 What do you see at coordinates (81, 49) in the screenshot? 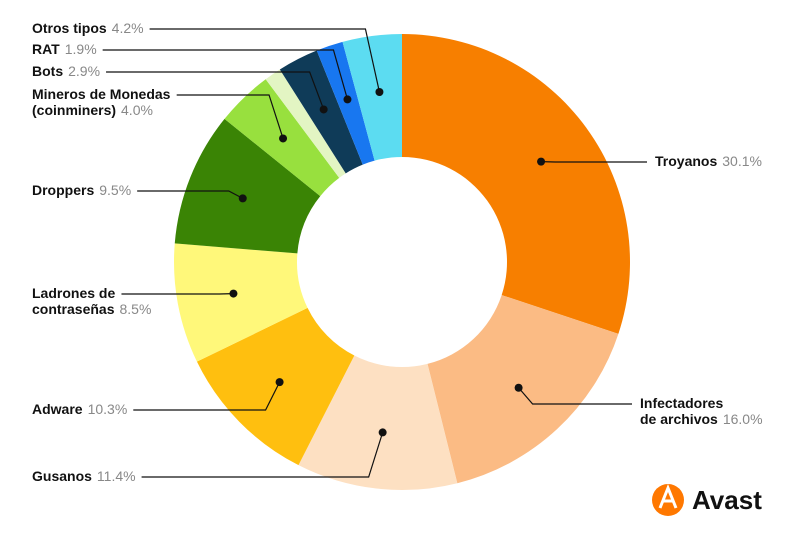
I see `value-label: 1.9%` at bounding box center [81, 49].